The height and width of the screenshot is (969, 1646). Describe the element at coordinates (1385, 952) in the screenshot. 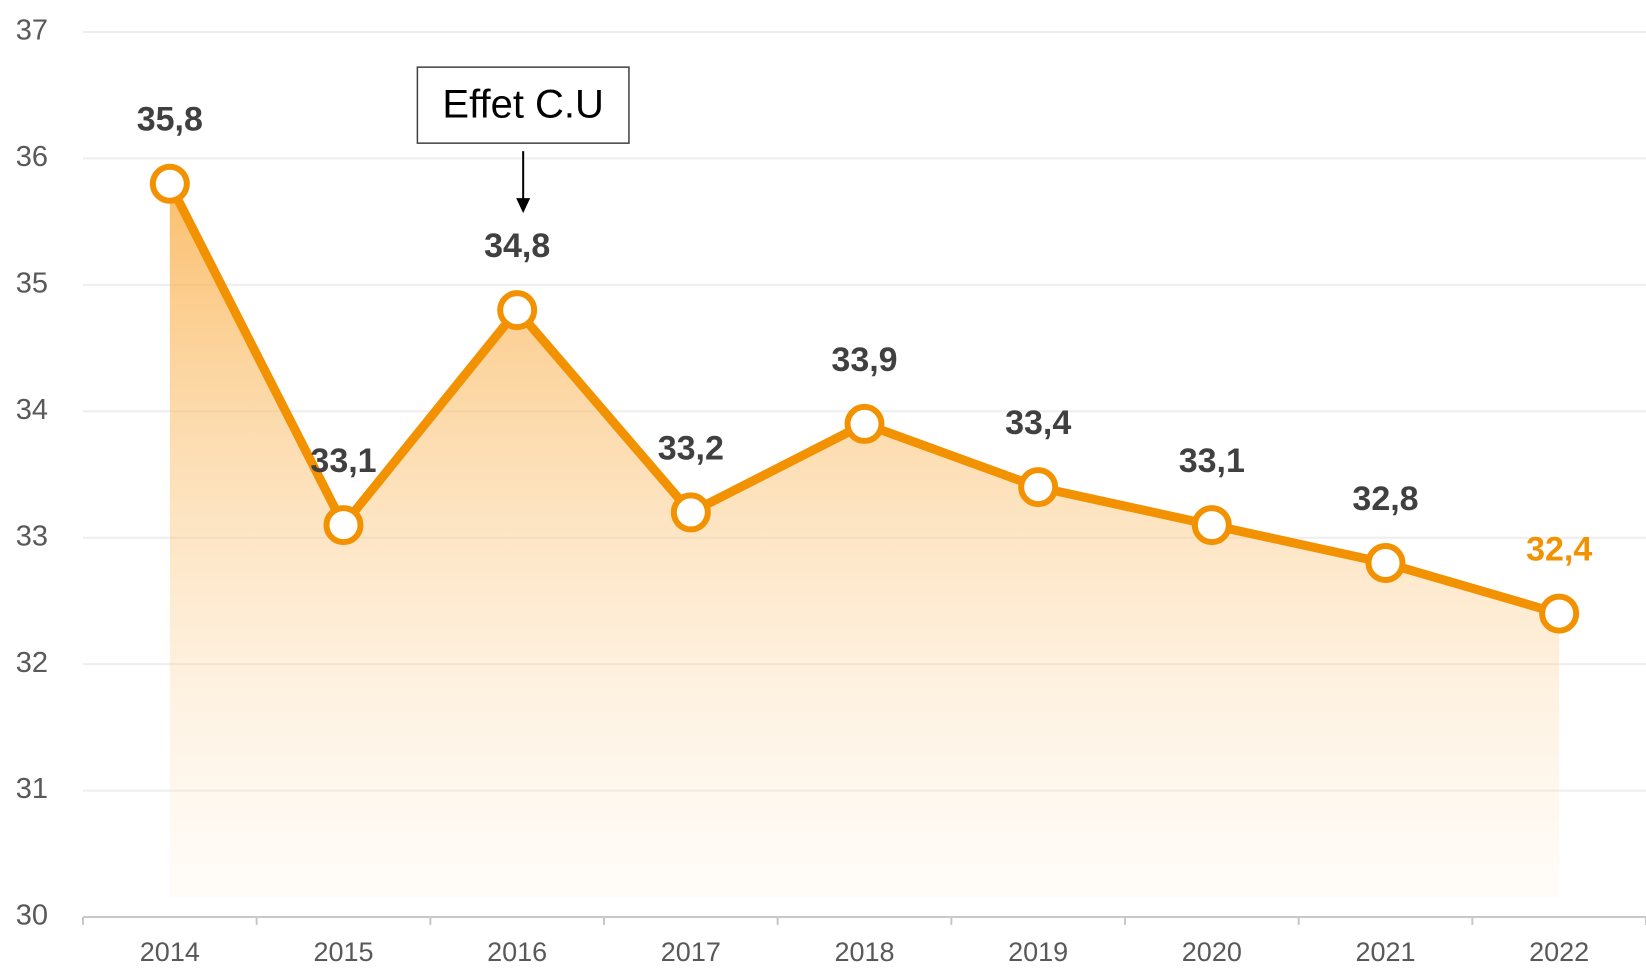

I see `x-tick-label: 2021` at that location.